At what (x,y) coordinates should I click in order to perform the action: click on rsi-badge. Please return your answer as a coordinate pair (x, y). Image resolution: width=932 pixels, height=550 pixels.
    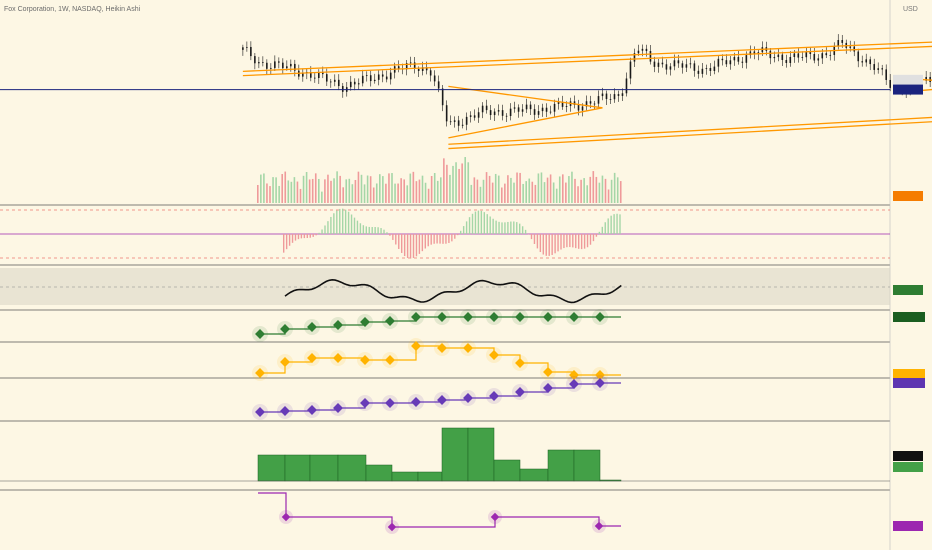
    Looking at the image, I should click on (908, 290).